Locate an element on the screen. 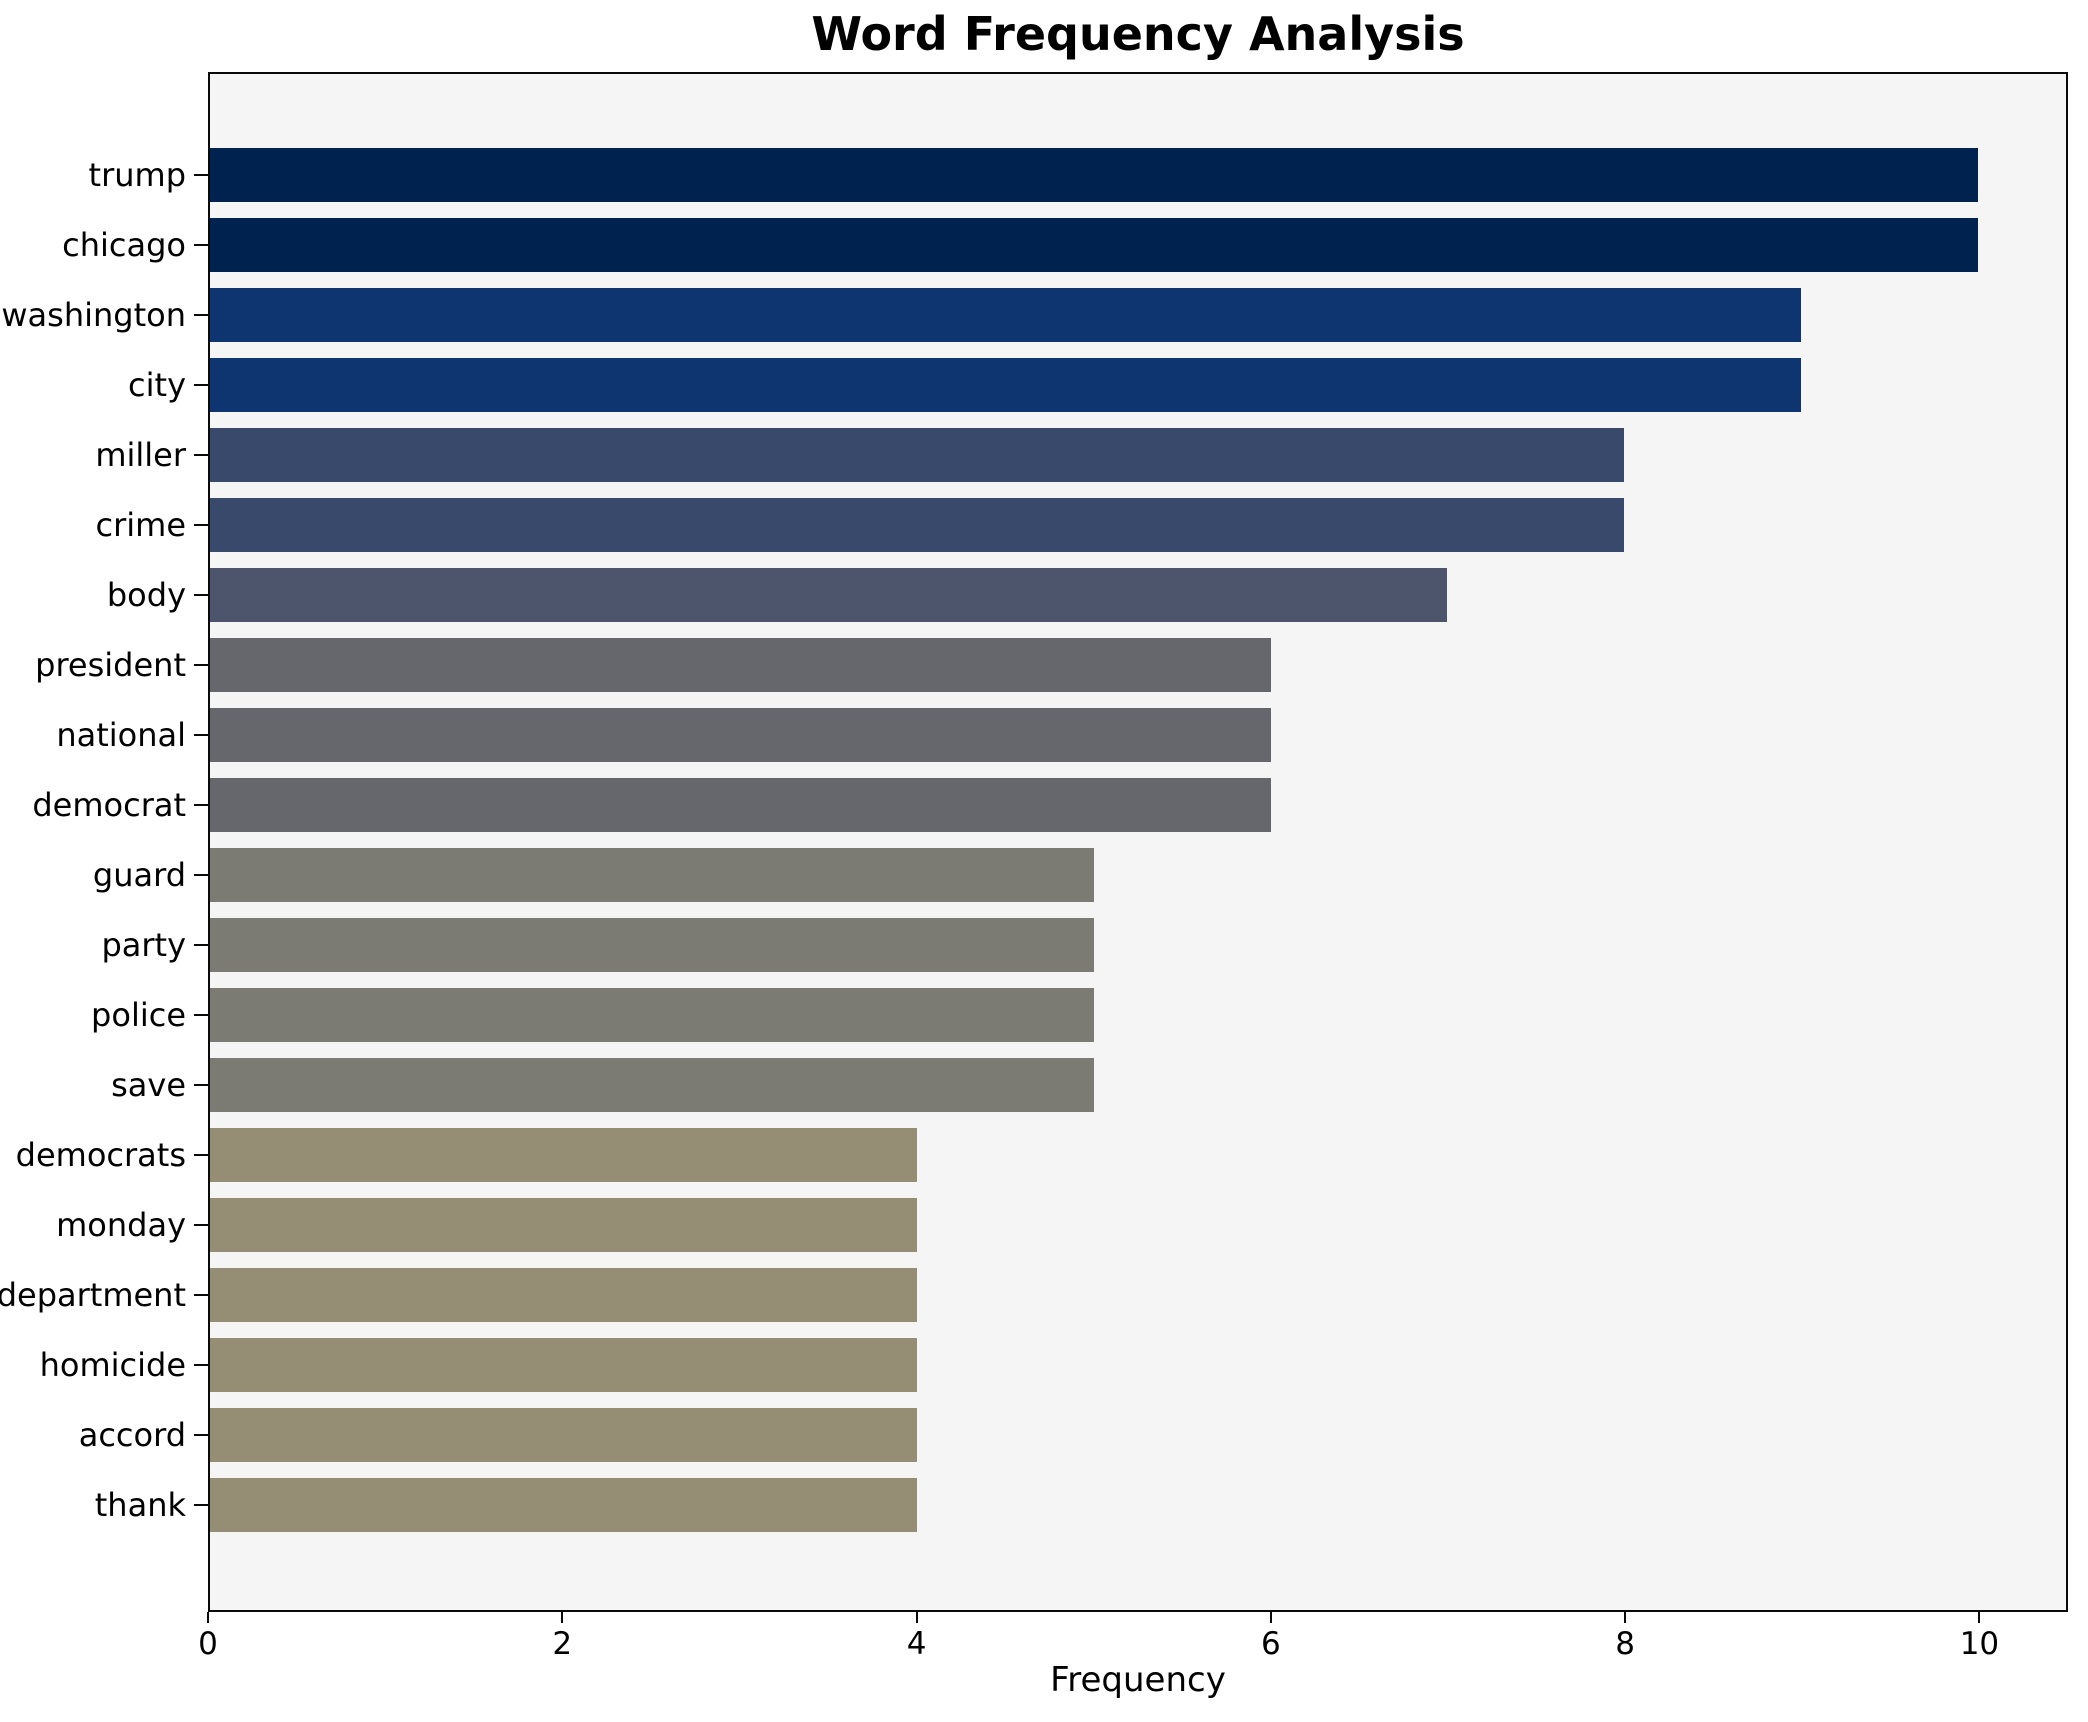  bar-row: trump is located at coordinates (1077, 175).